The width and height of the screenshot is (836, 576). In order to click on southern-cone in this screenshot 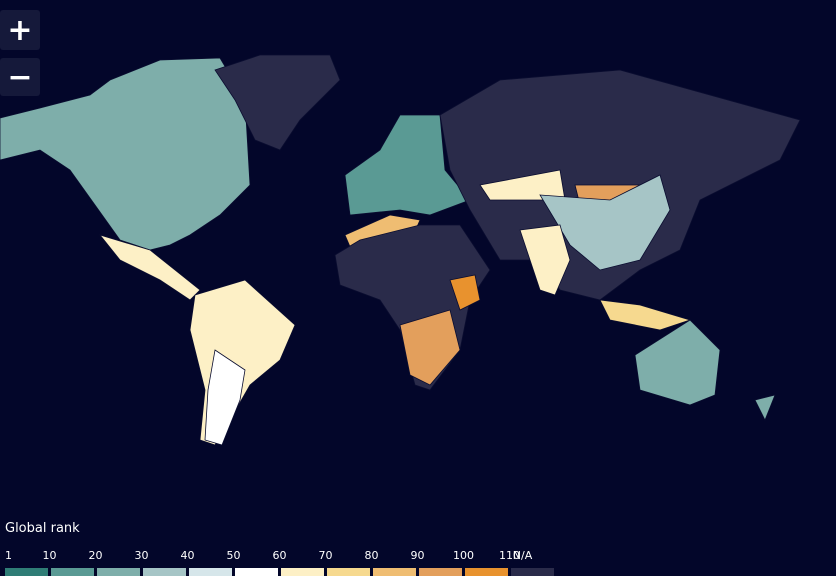, I will do `click(225, 397)`.